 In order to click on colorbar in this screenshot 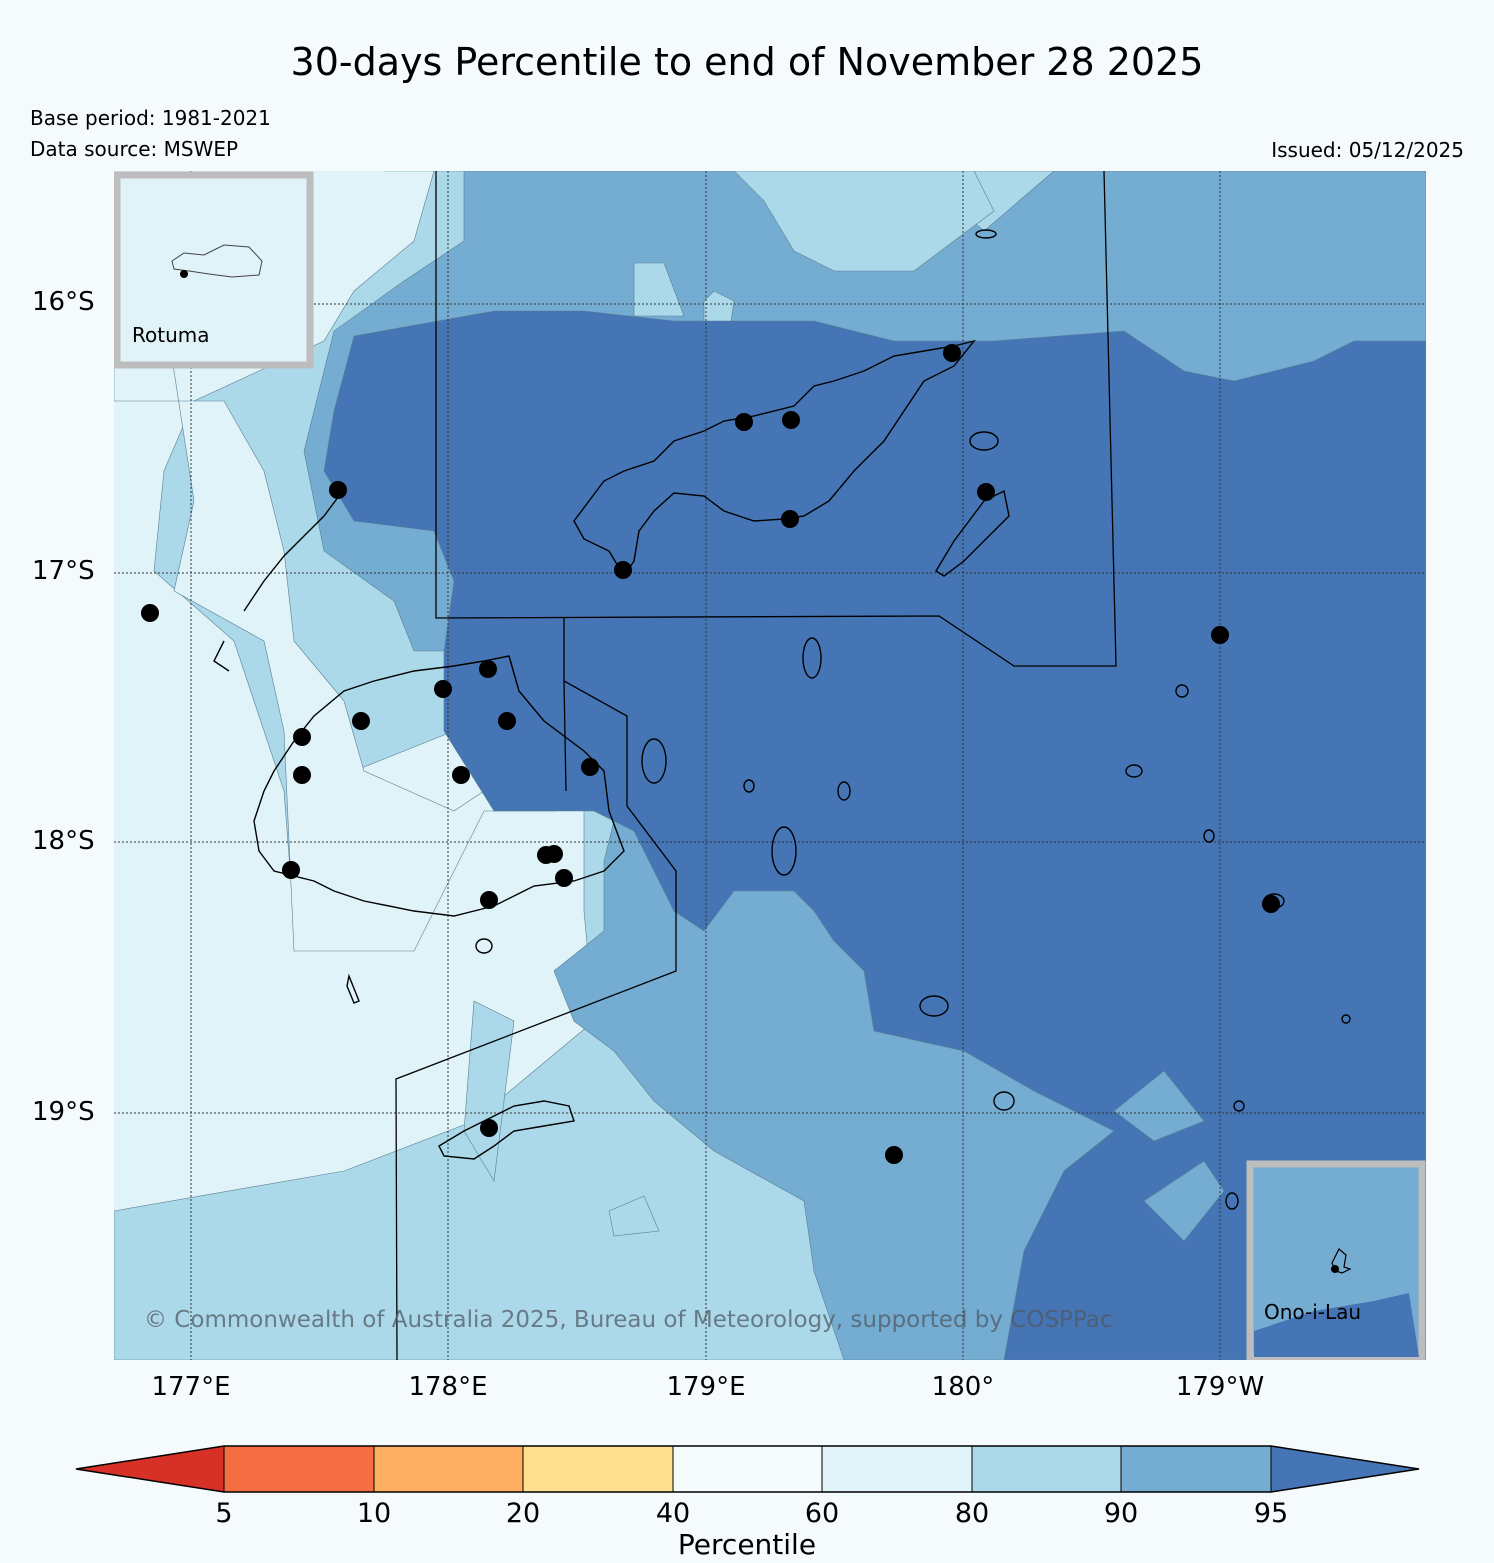, I will do `click(747, 1469)`.